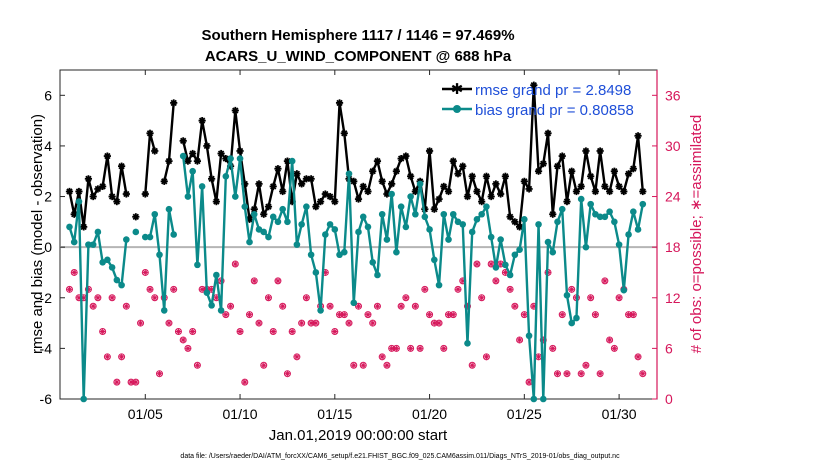  Describe the element at coordinates (334, 414) in the screenshot. I see `x-tick-label: 01/15` at that location.